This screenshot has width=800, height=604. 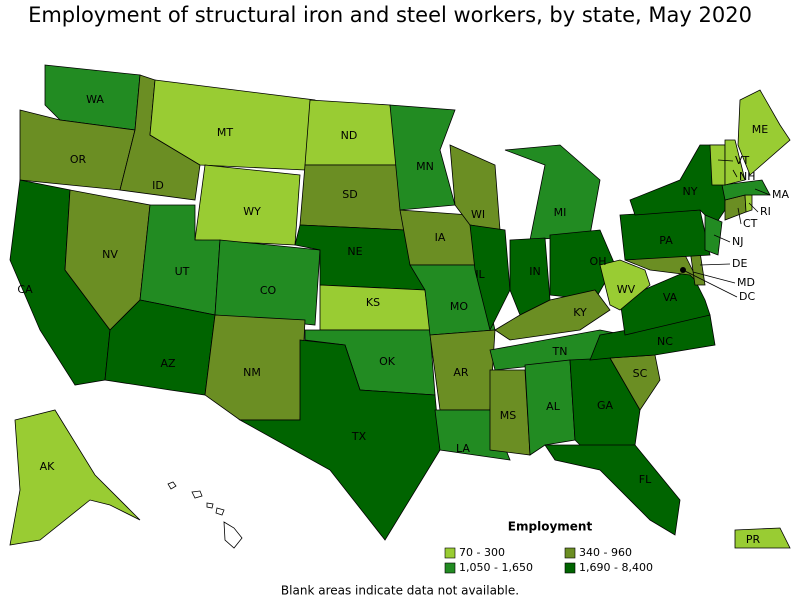 I want to click on state-label: VT, so click(x=742, y=160).